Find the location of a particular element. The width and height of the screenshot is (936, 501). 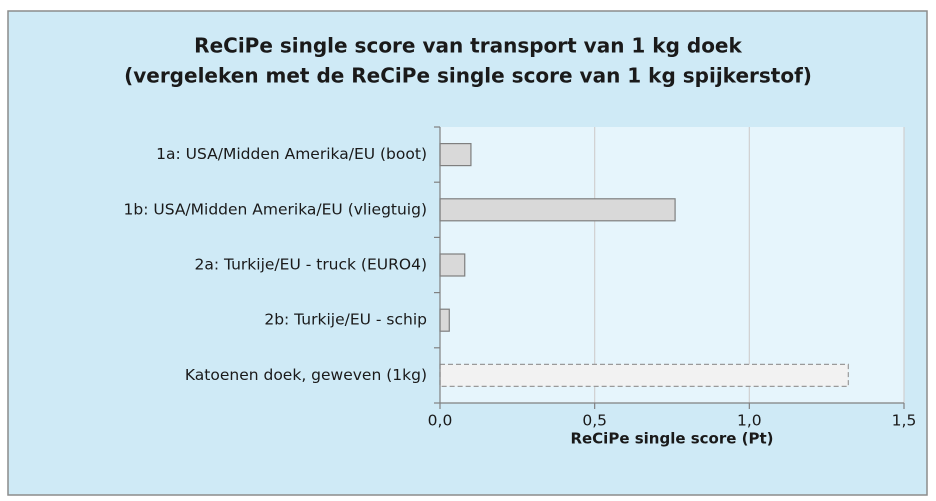

x-tick-label: 1,0 is located at coordinates (749, 421).